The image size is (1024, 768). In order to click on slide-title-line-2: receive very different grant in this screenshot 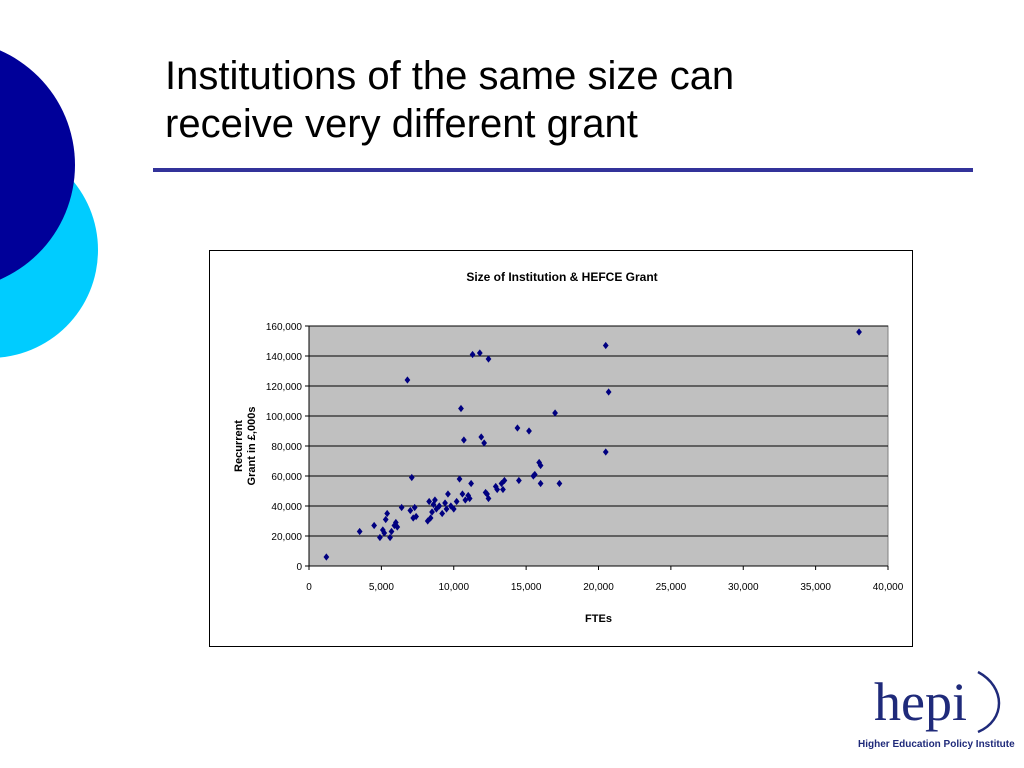, I will do `click(401, 124)`.